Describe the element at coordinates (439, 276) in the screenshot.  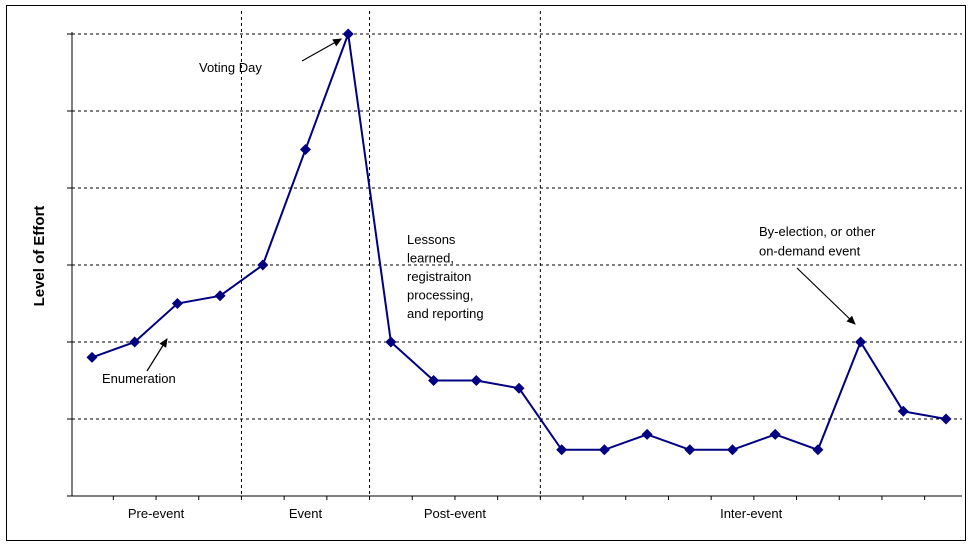
I see `annotation-text: registraiton` at that location.